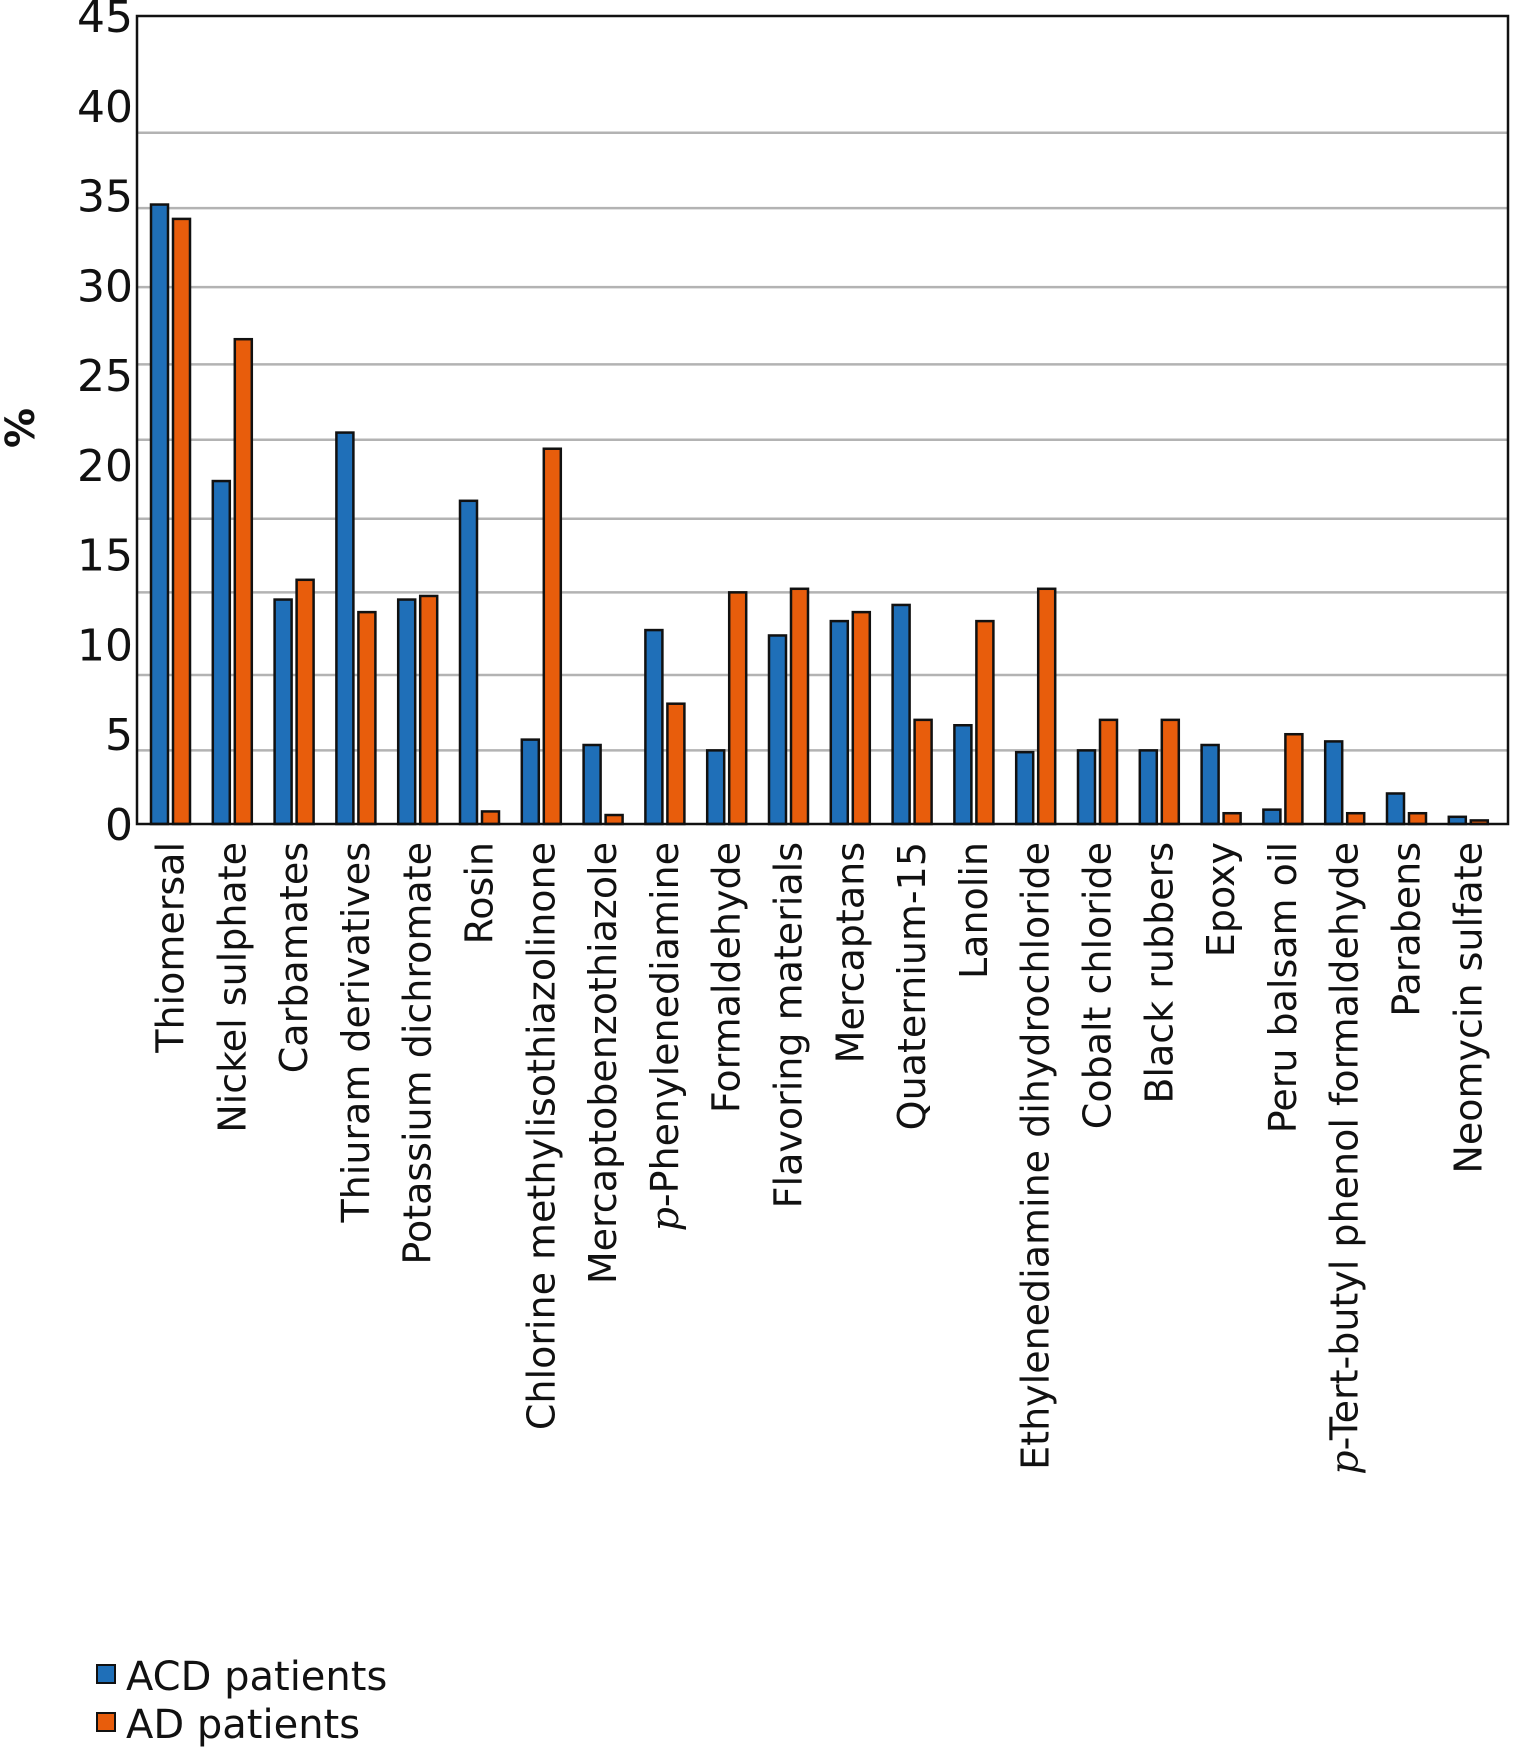  Describe the element at coordinates (665, 1036) in the screenshot. I see `x-tick-label: p-Phenylenediamine` at that location.